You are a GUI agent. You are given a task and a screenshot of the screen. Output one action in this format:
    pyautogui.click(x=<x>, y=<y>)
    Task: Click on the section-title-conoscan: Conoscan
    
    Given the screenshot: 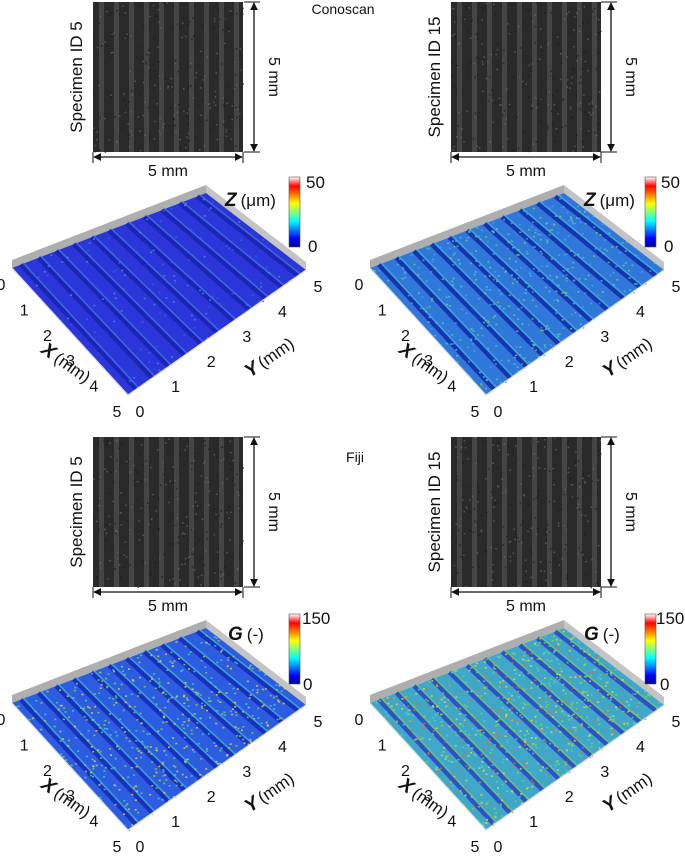 What is the action you would take?
    pyautogui.click(x=342, y=9)
    